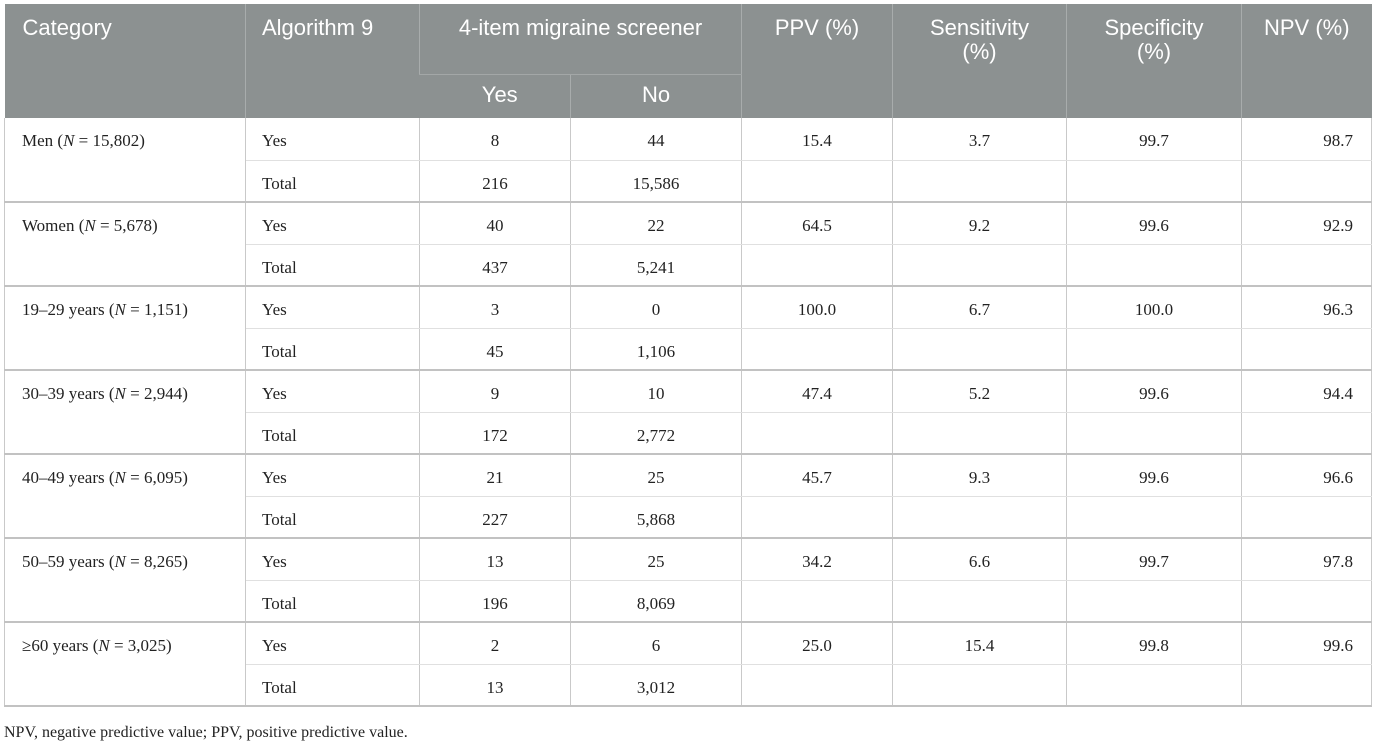 The image size is (1375, 749). What do you see at coordinates (495, 517) in the screenshot?
I see `screener-yes-cell: 227` at bounding box center [495, 517].